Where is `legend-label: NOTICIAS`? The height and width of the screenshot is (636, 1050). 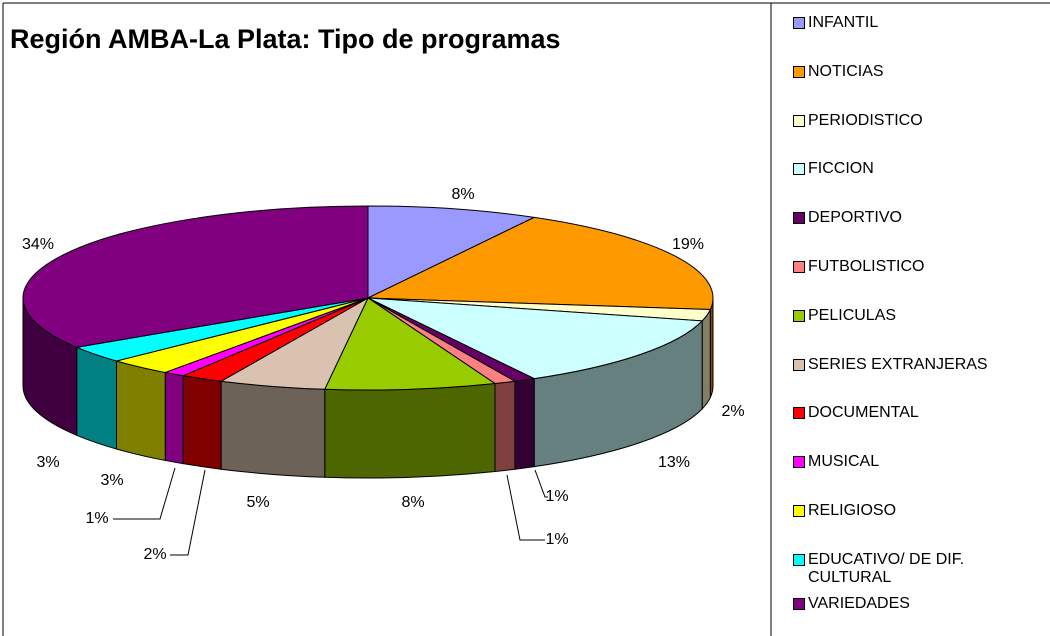
legend-label: NOTICIAS is located at coordinates (846, 71).